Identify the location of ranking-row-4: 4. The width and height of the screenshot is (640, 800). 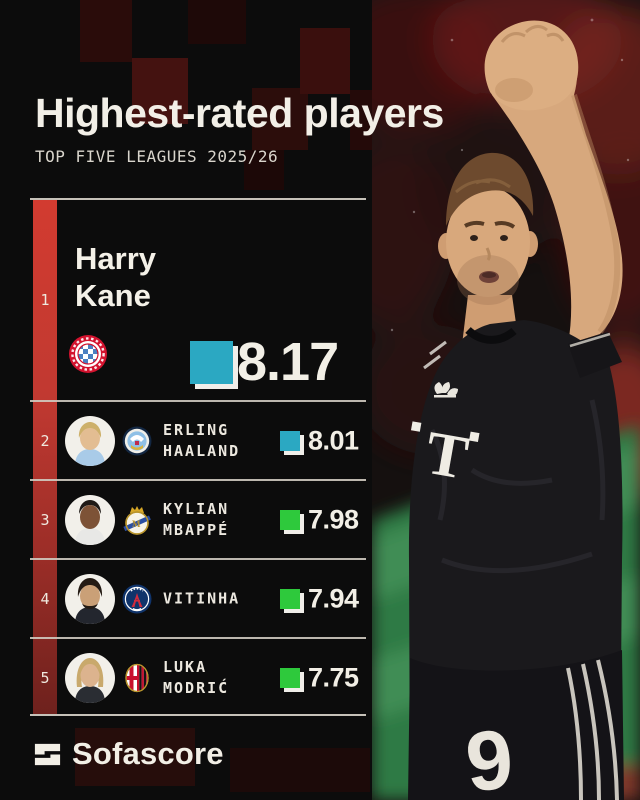
(198, 597).